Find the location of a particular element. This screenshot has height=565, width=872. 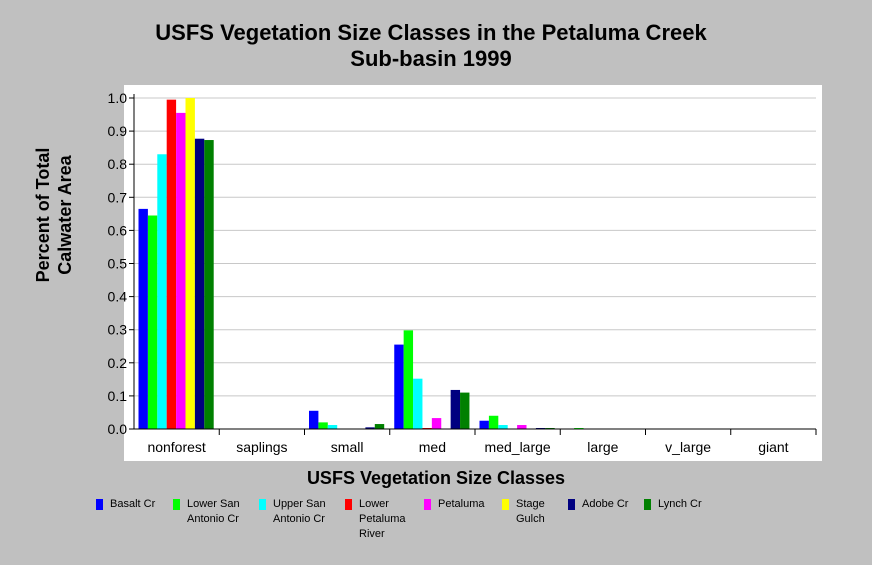

y-tick-label: 1.0 is located at coordinates (118, 98).